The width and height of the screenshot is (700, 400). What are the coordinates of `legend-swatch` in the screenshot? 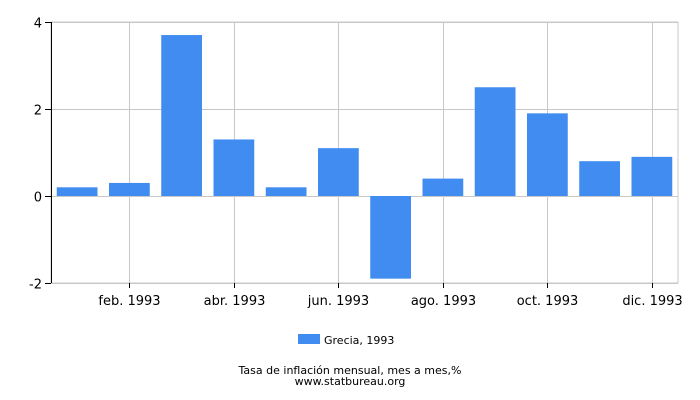 It's located at (309, 339).